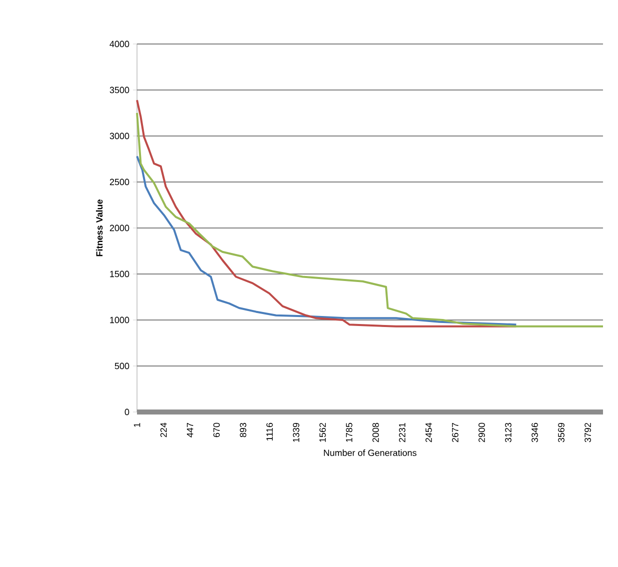  I want to click on x-tick-label: 2008, so click(375, 432).